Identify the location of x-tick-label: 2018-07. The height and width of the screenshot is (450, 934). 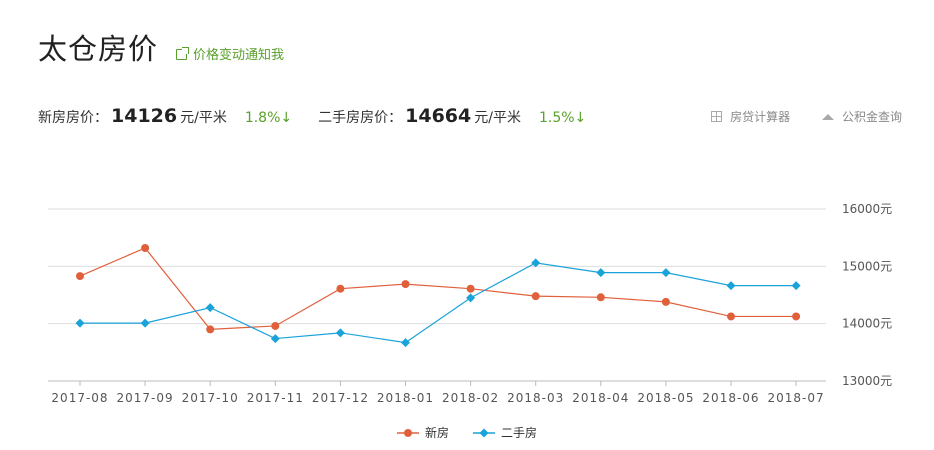
(796, 398).